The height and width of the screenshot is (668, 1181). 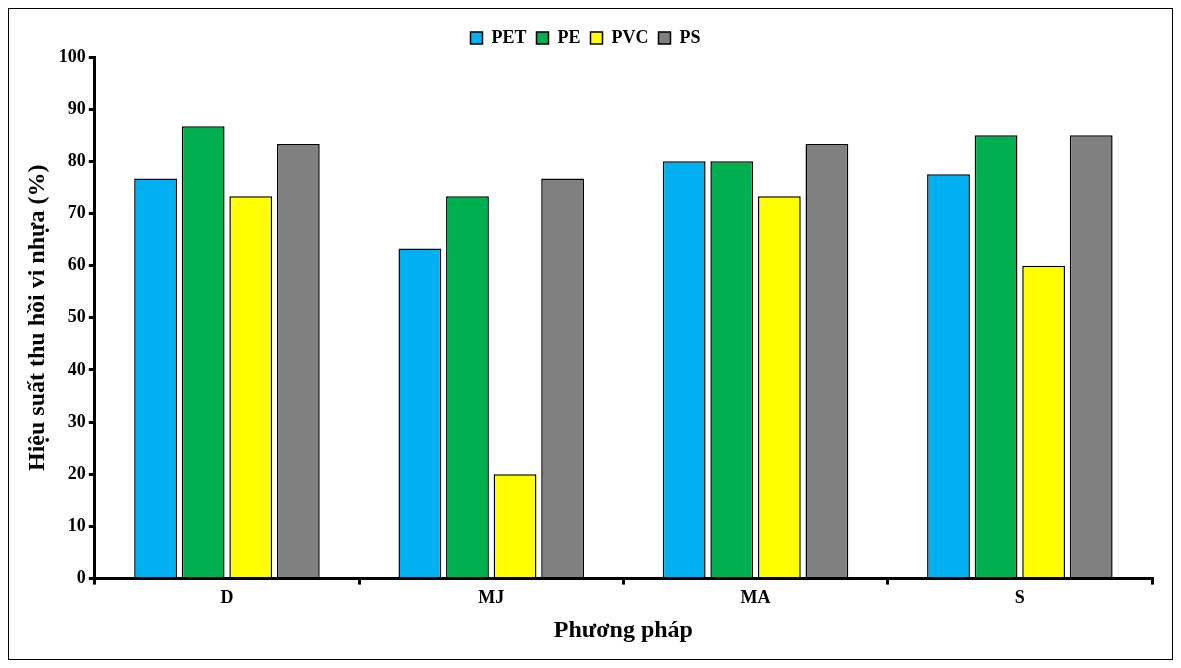 What do you see at coordinates (76, 472) in the screenshot?
I see `y-tick-label: 20` at bounding box center [76, 472].